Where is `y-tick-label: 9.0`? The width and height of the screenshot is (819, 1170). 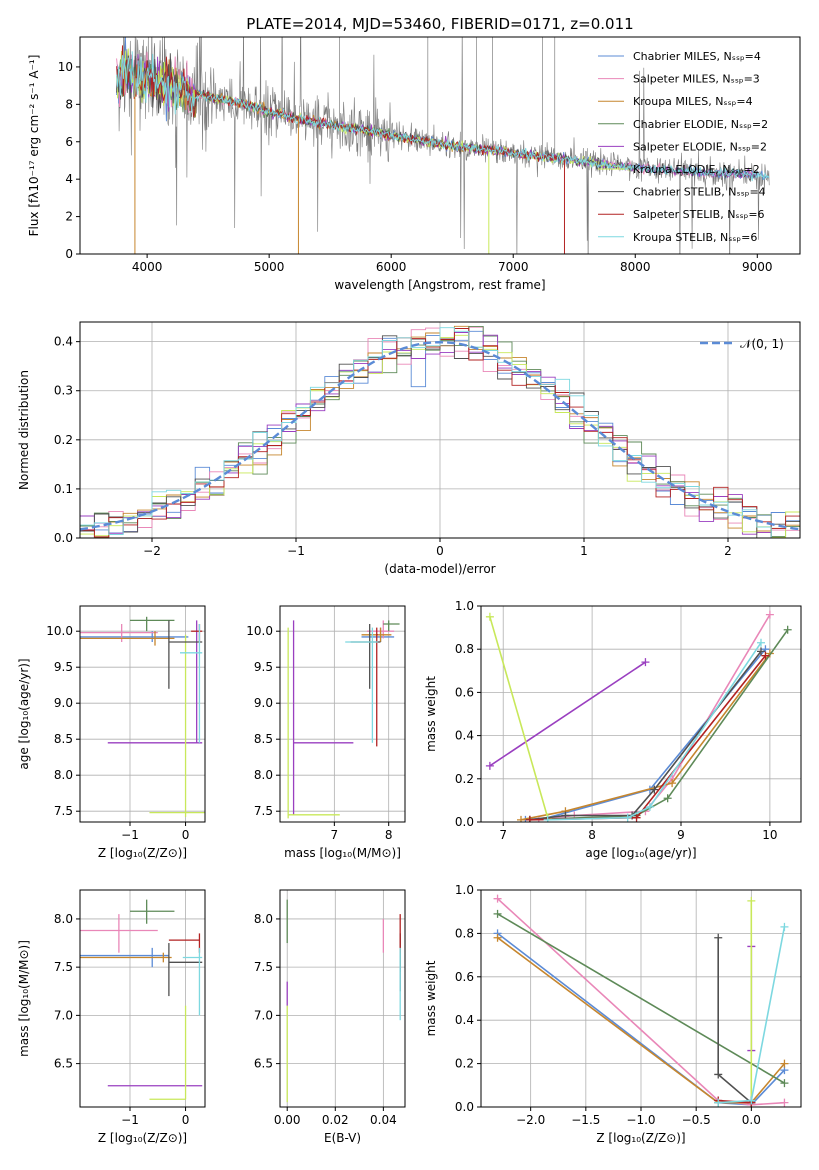
y-tick-label: 9.0 is located at coordinates (63, 703).